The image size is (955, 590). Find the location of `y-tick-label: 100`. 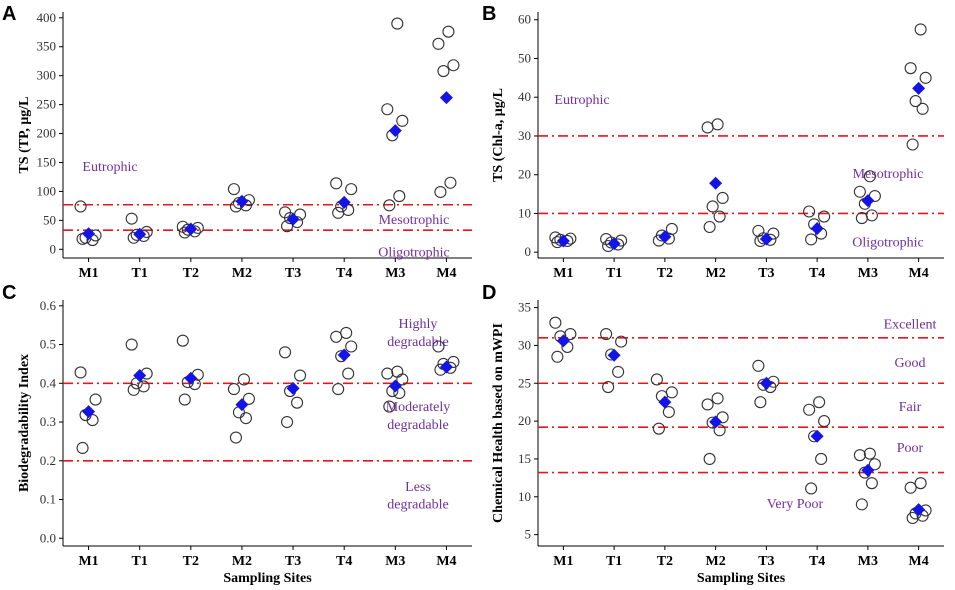

y-tick-label: 100 is located at coordinates (47, 190).